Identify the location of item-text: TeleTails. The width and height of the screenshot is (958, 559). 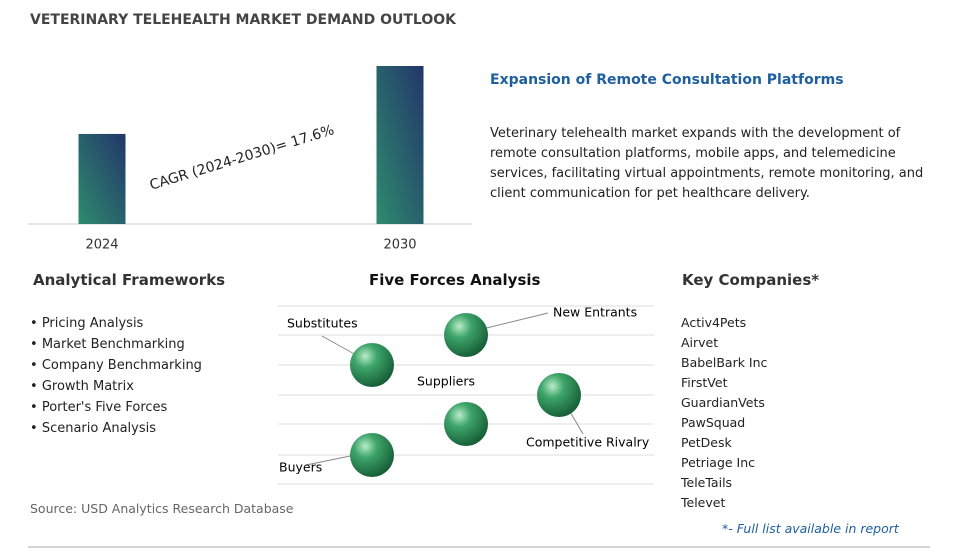
(707, 482).